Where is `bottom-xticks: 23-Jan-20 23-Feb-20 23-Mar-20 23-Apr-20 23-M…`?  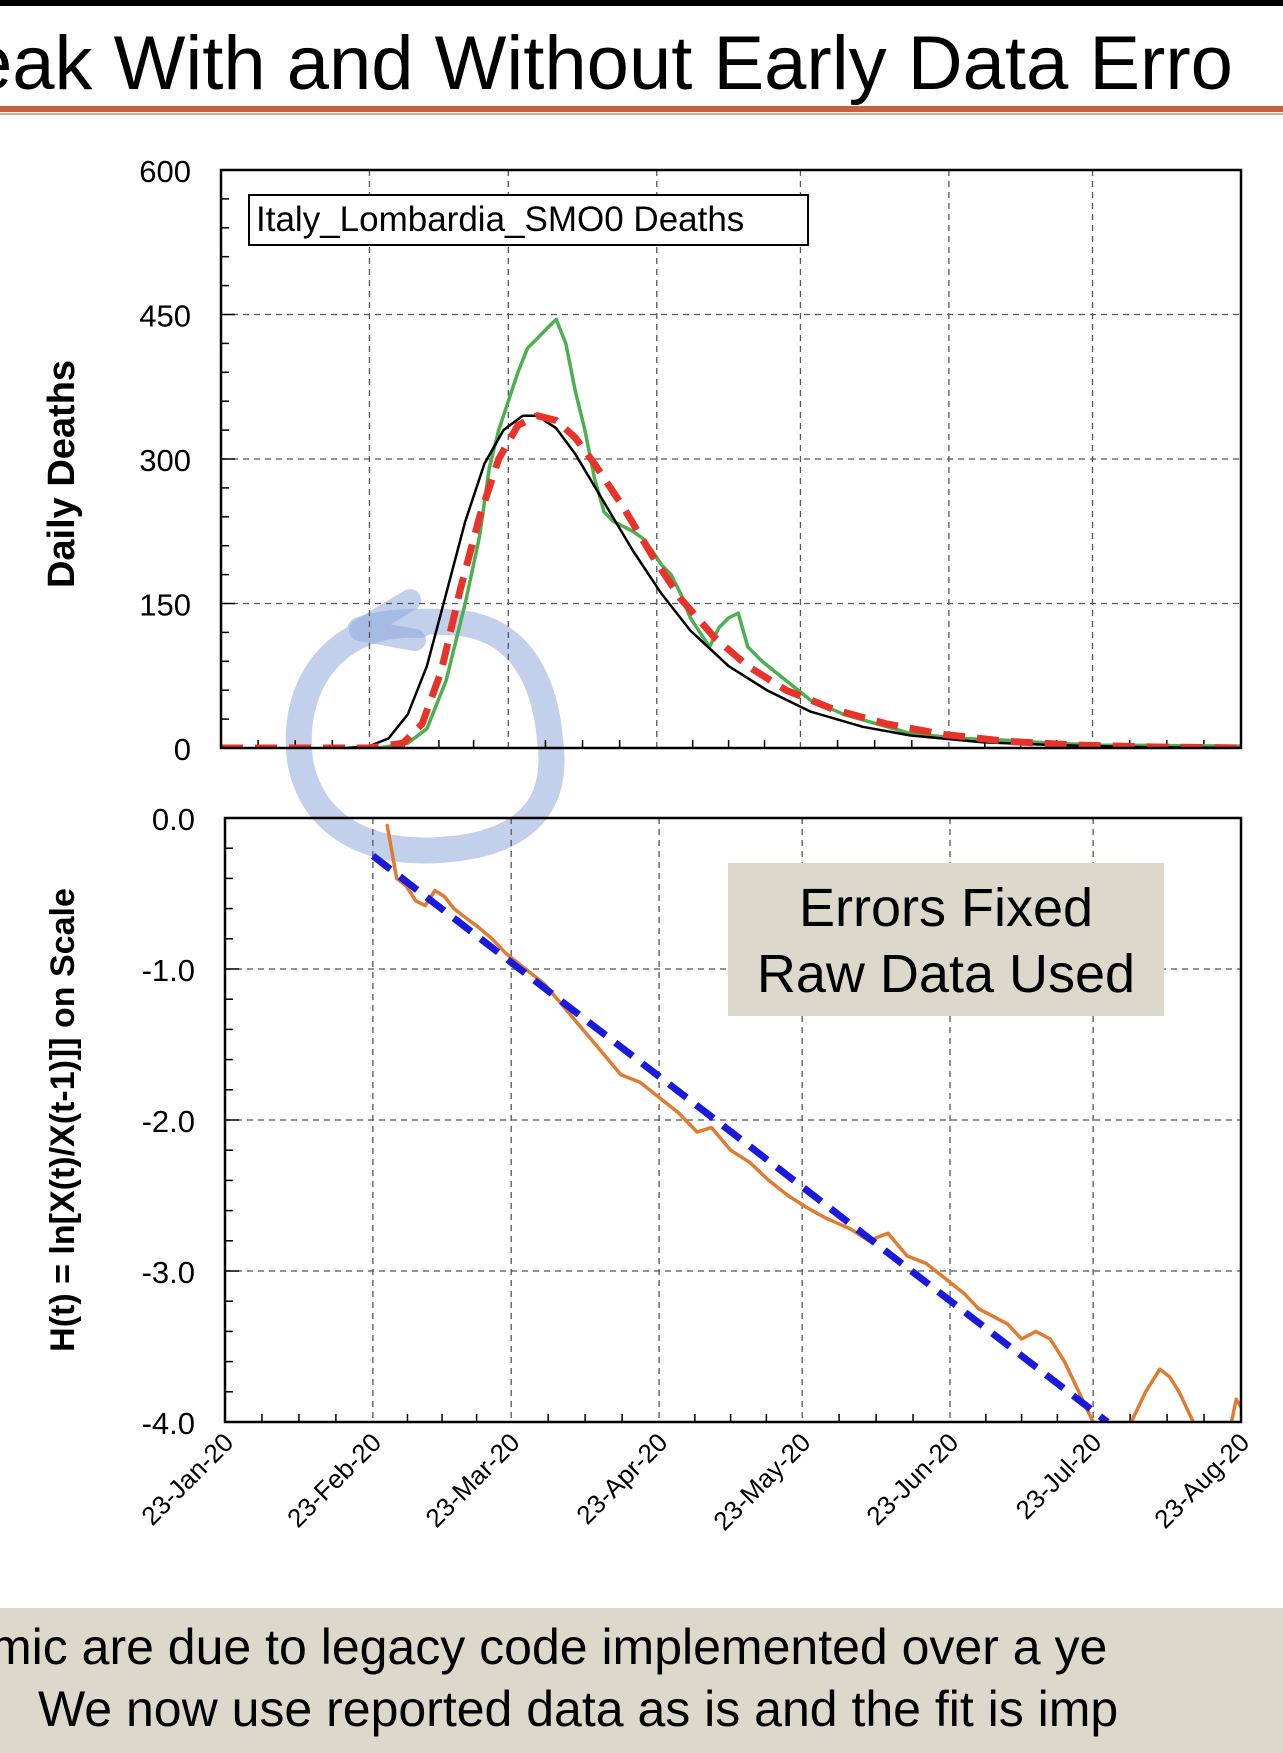 bottom-xticks: 23-Jan-20 23-Feb-20 23-Mar-20 23-Apr-20 23-M… is located at coordinates (695, 1481).